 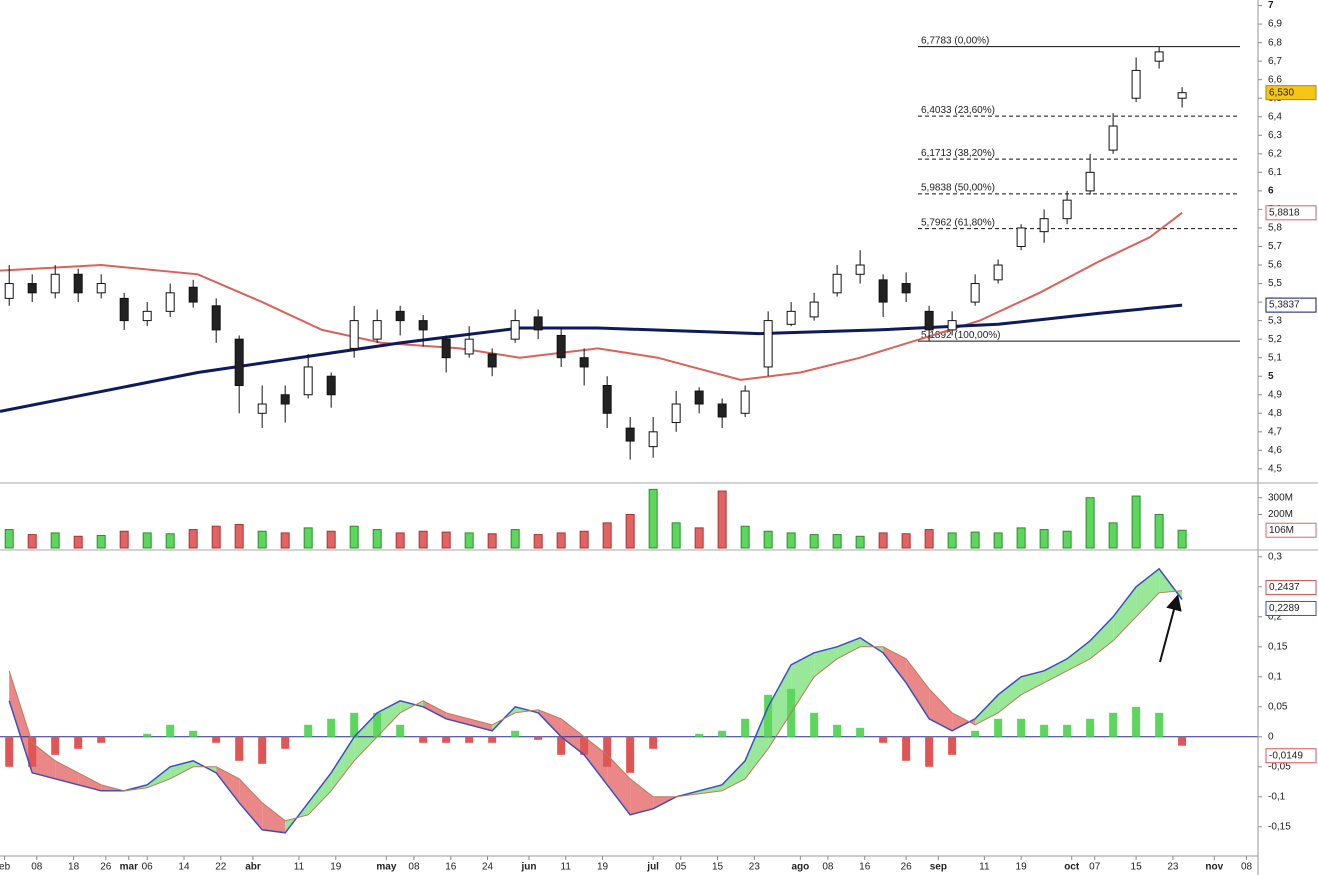 What do you see at coordinates (1271, 736) in the screenshot?
I see `y-tick-label: 0` at bounding box center [1271, 736].